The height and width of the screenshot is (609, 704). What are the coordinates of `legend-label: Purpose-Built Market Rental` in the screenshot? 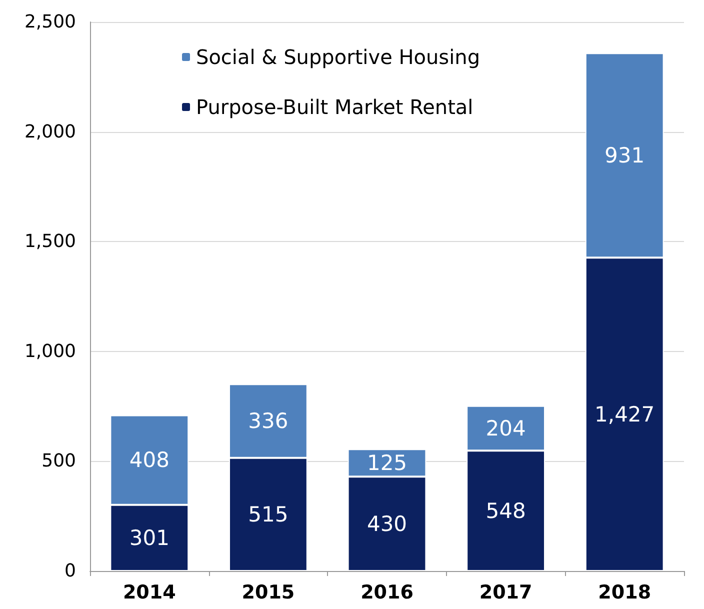 It's located at (335, 107).